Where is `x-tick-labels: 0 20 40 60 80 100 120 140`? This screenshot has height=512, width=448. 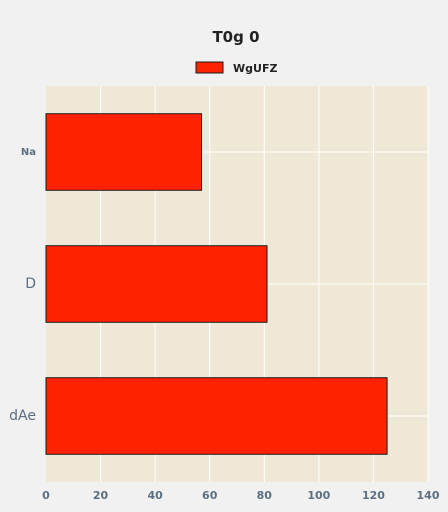
x-tick-labels: 0 20 40 60 80 100 120 140 is located at coordinates (241, 495).